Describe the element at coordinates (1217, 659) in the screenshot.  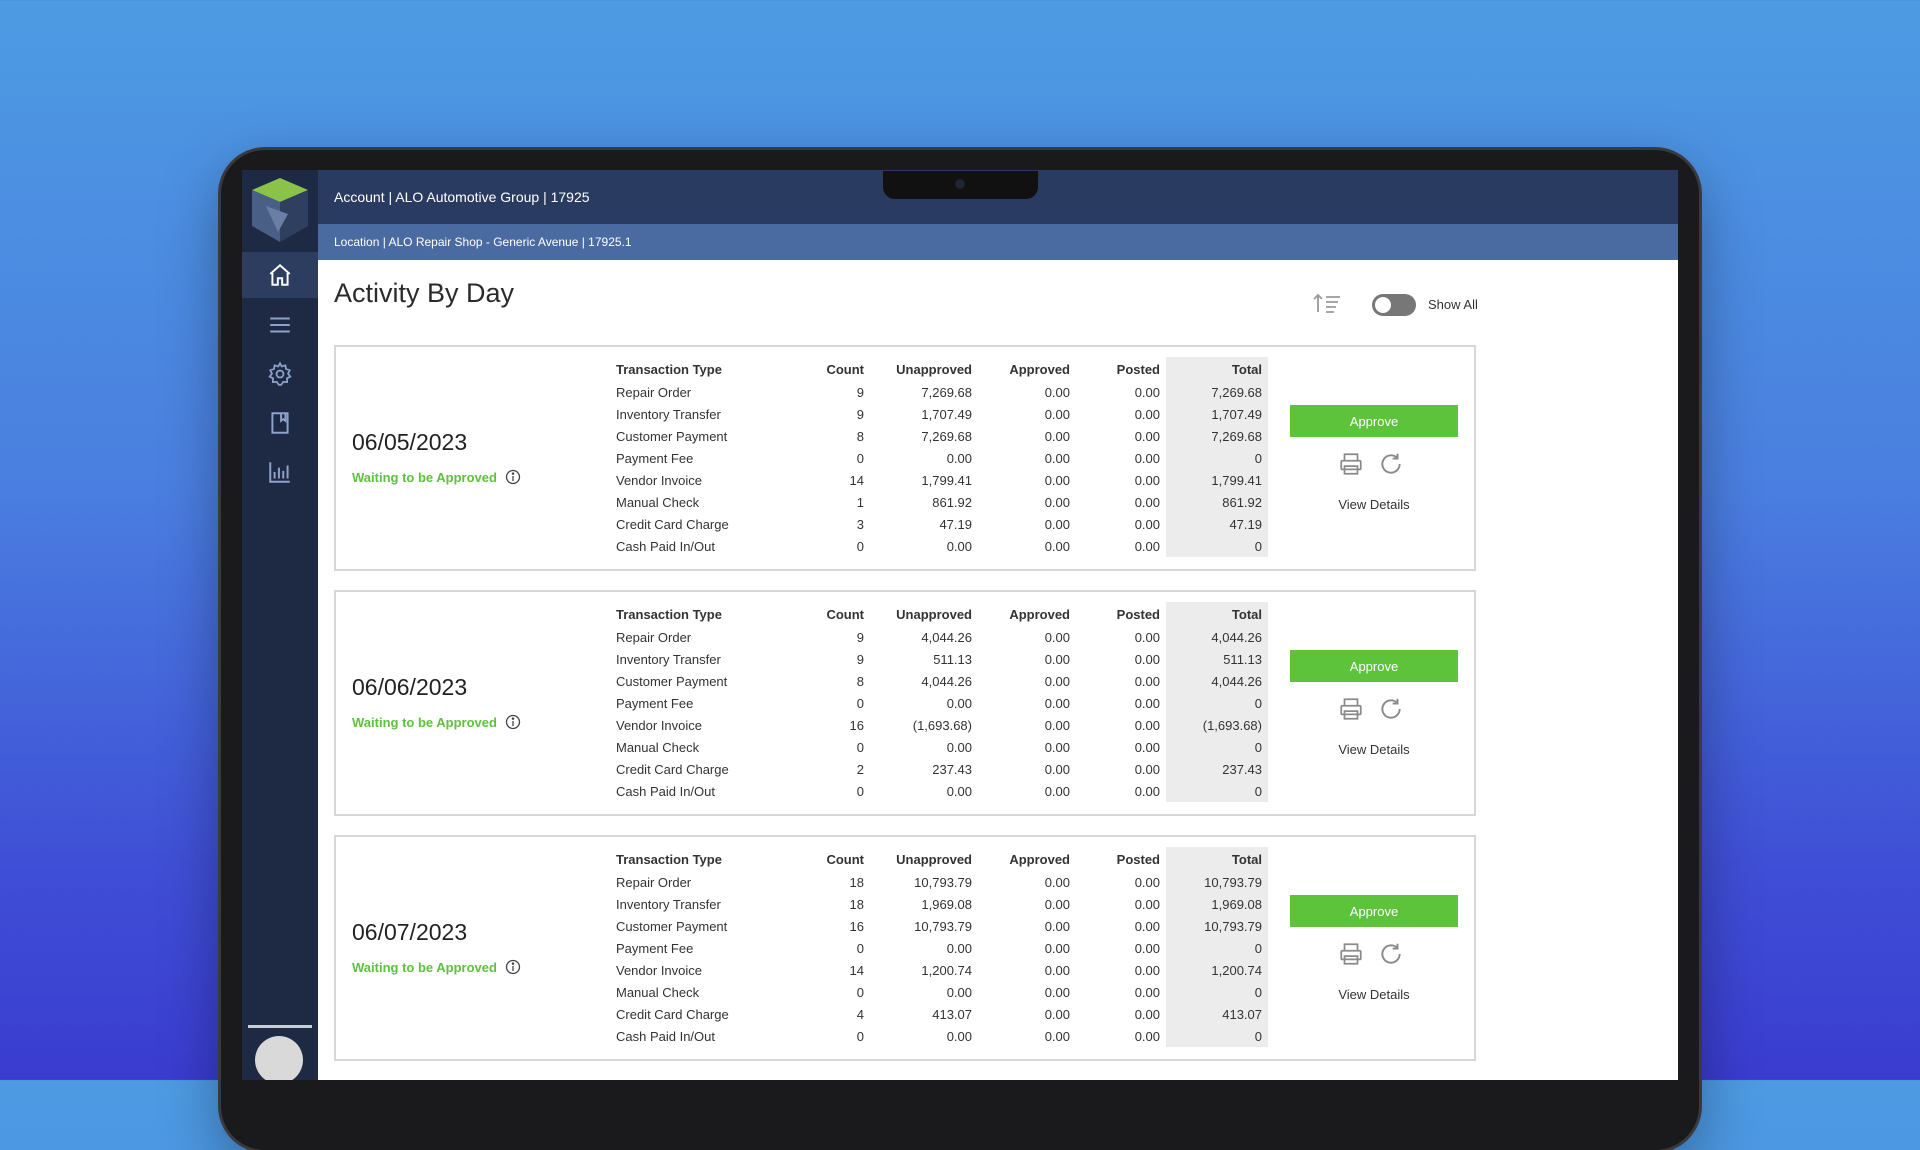
I see `col-total-cell: 511.13` at that location.